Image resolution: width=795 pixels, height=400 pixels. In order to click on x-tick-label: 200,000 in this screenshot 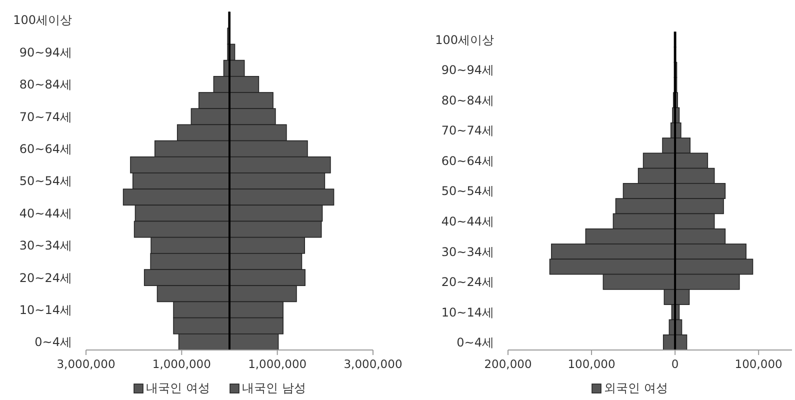, I will do `click(508, 364)`.